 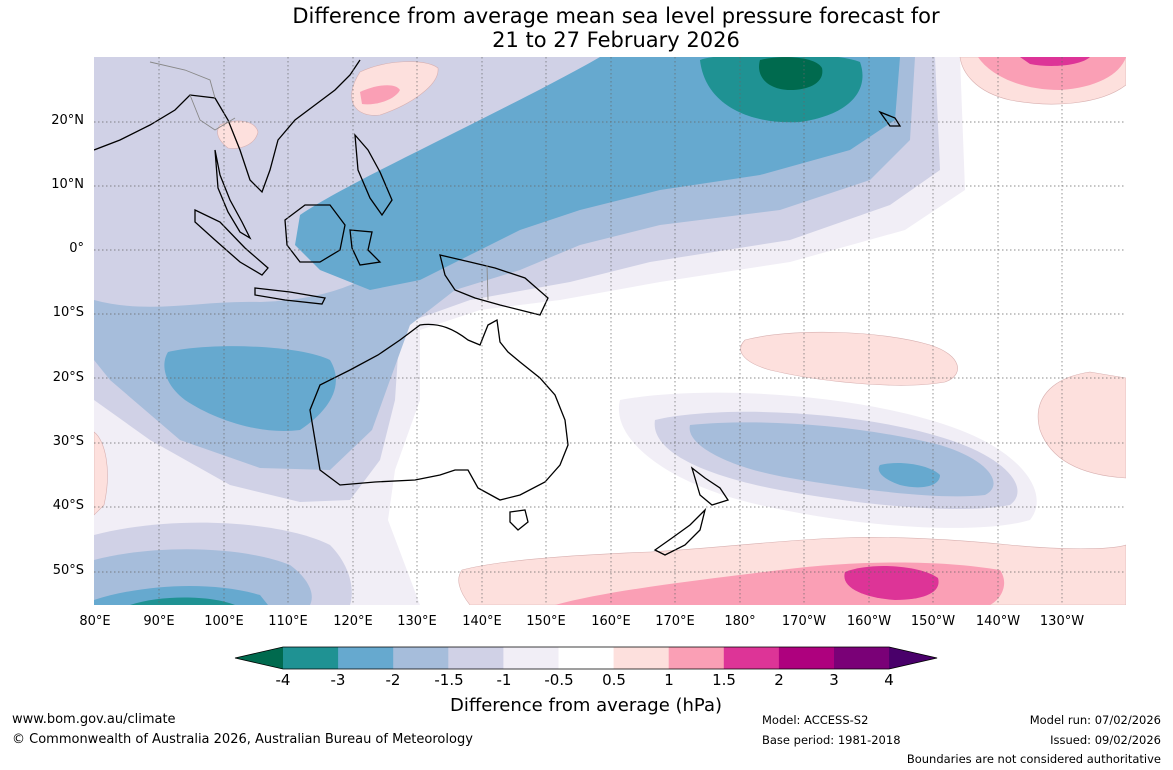 I want to click on colorbar-outline, so click(x=586, y=658).